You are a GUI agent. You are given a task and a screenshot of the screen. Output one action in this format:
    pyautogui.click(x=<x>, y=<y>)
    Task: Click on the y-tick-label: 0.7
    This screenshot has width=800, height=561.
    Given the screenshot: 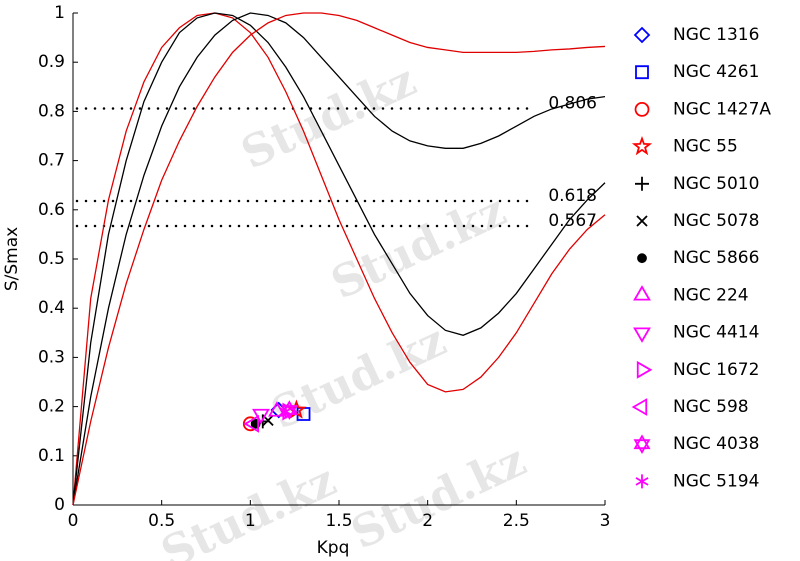 What is the action you would take?
    pyautogui.click(x=51, y=161)
    